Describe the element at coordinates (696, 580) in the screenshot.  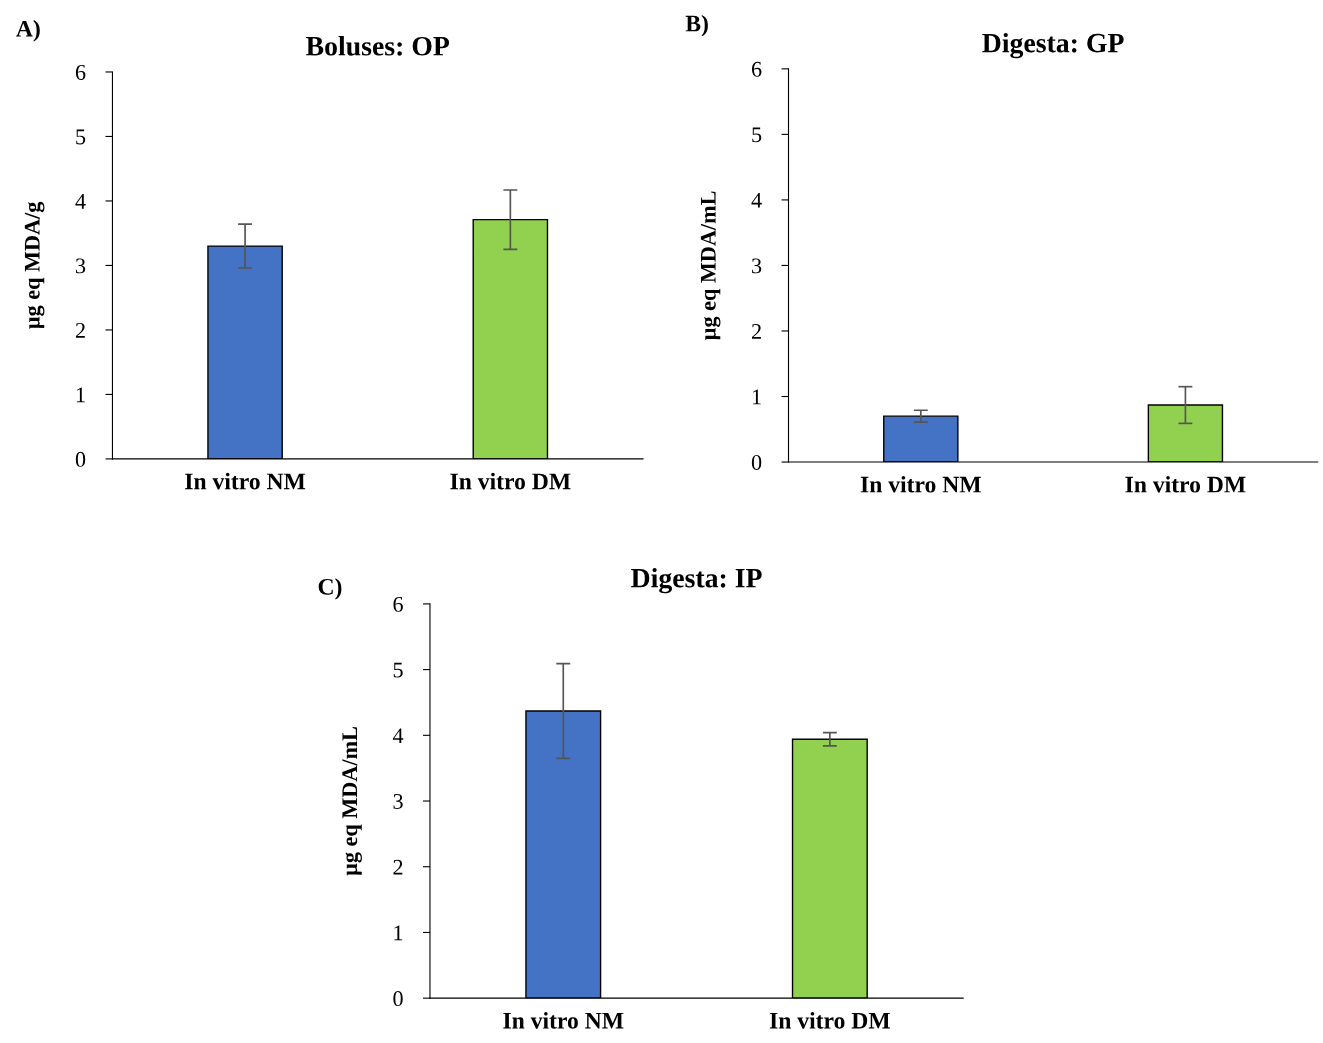
I see `chart-title: Digesta: IP` at that location.